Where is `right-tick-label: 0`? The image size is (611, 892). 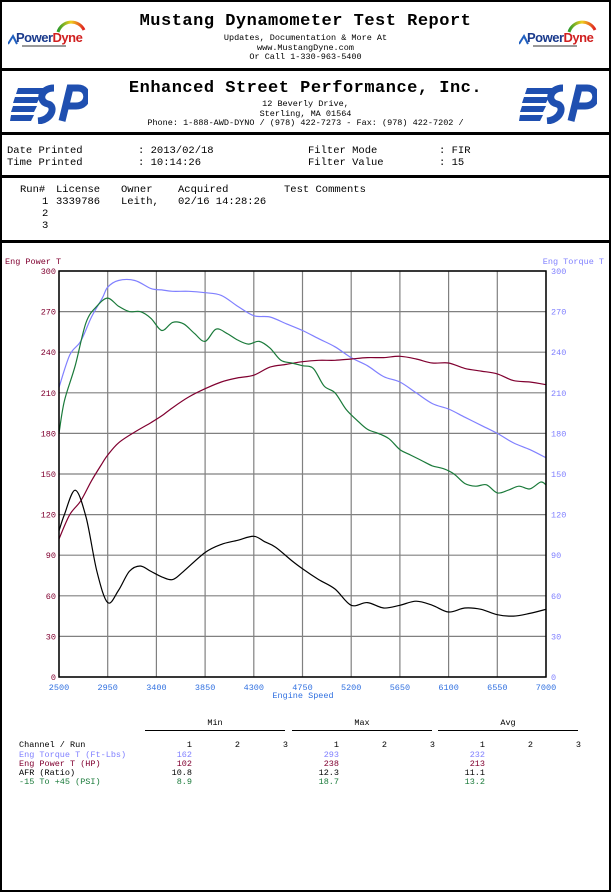 right-tick-label: 0 is located at coordinates (553, 678).